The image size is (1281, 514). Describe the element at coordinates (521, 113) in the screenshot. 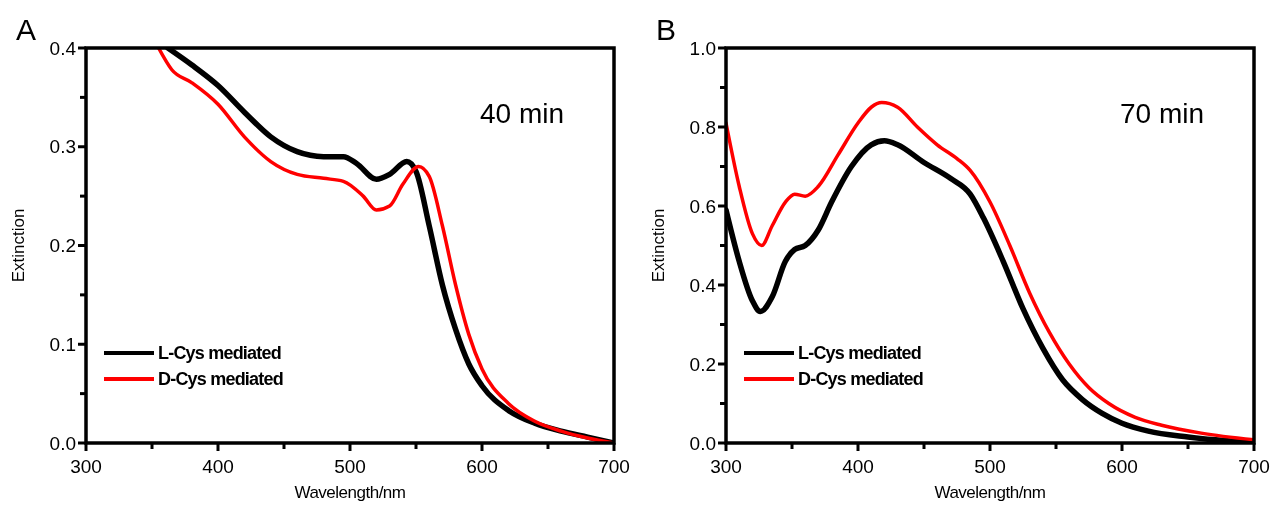

I see `annotation: 40 min` at that location.